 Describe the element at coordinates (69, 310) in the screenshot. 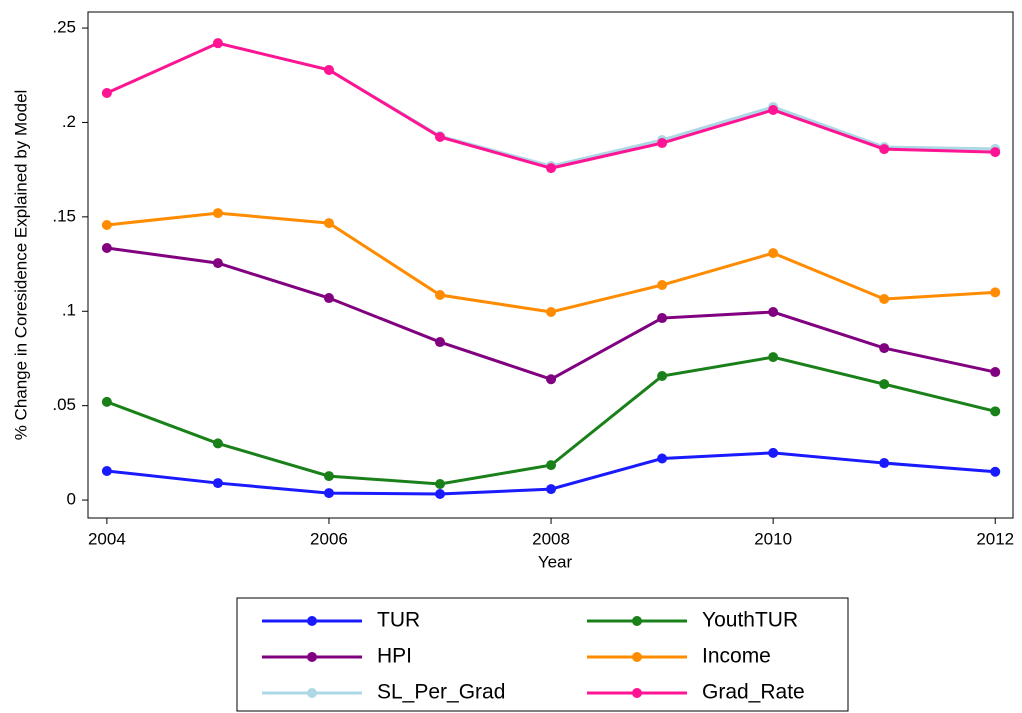

I see `y-tick-label: .1` at that location.